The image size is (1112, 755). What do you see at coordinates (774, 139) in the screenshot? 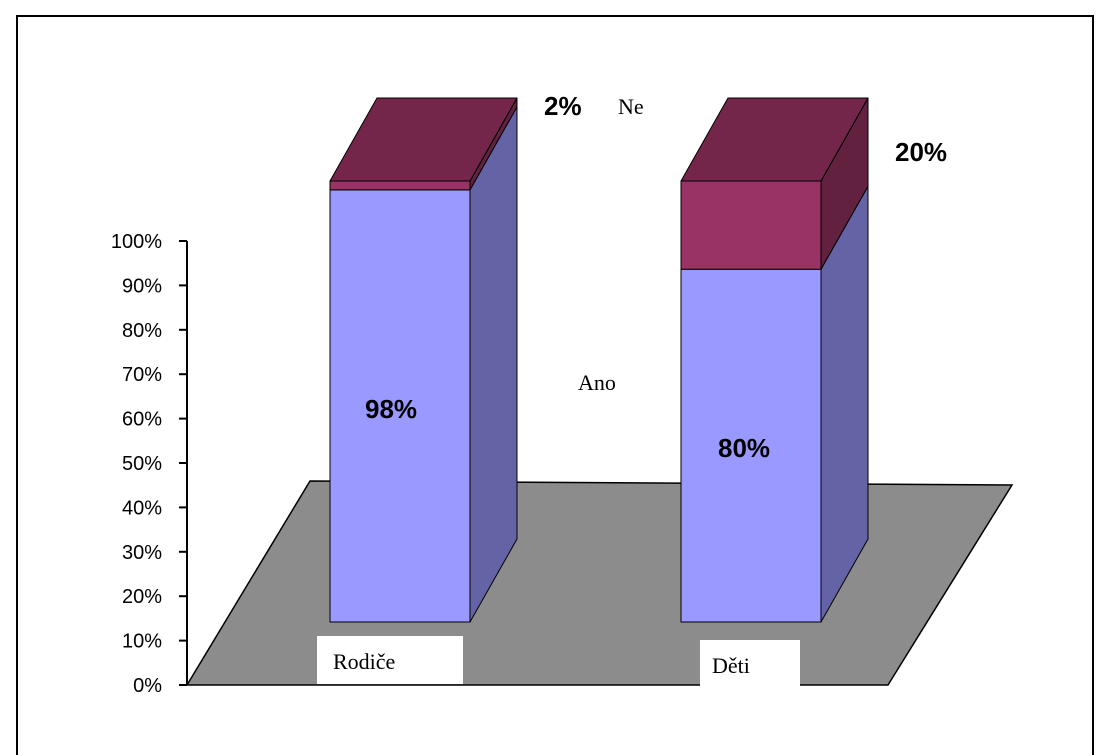
I see `bar-top-deti` at bounding box center [774, 139].